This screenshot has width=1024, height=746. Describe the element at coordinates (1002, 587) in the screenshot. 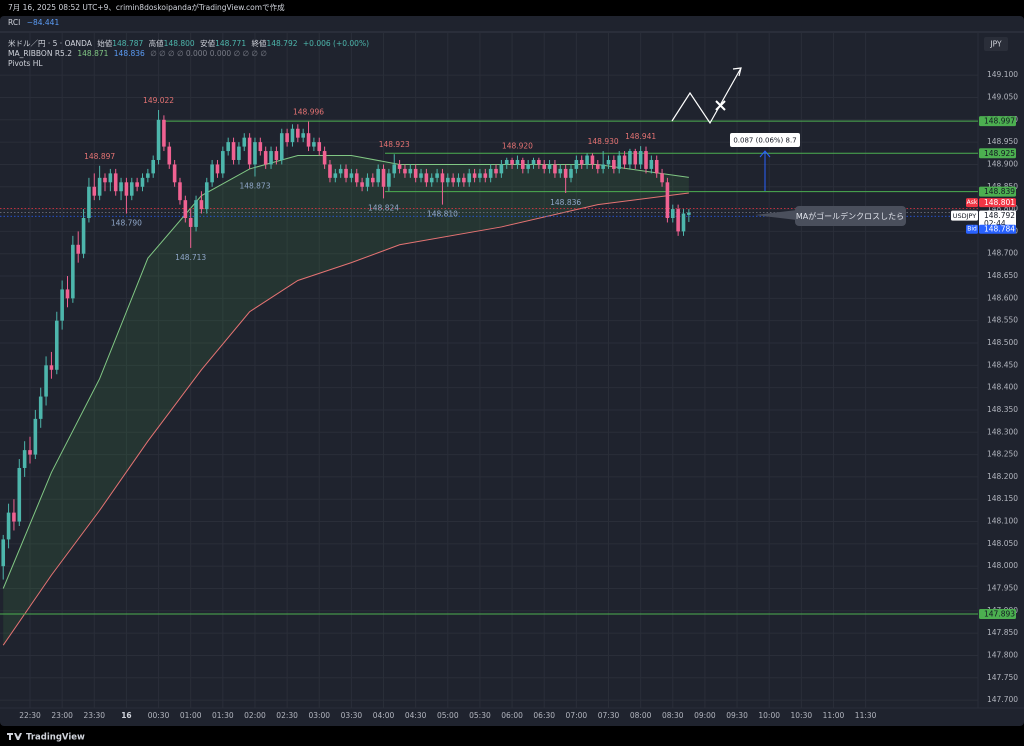

I see `y-tick-label: 147.950` at that location.